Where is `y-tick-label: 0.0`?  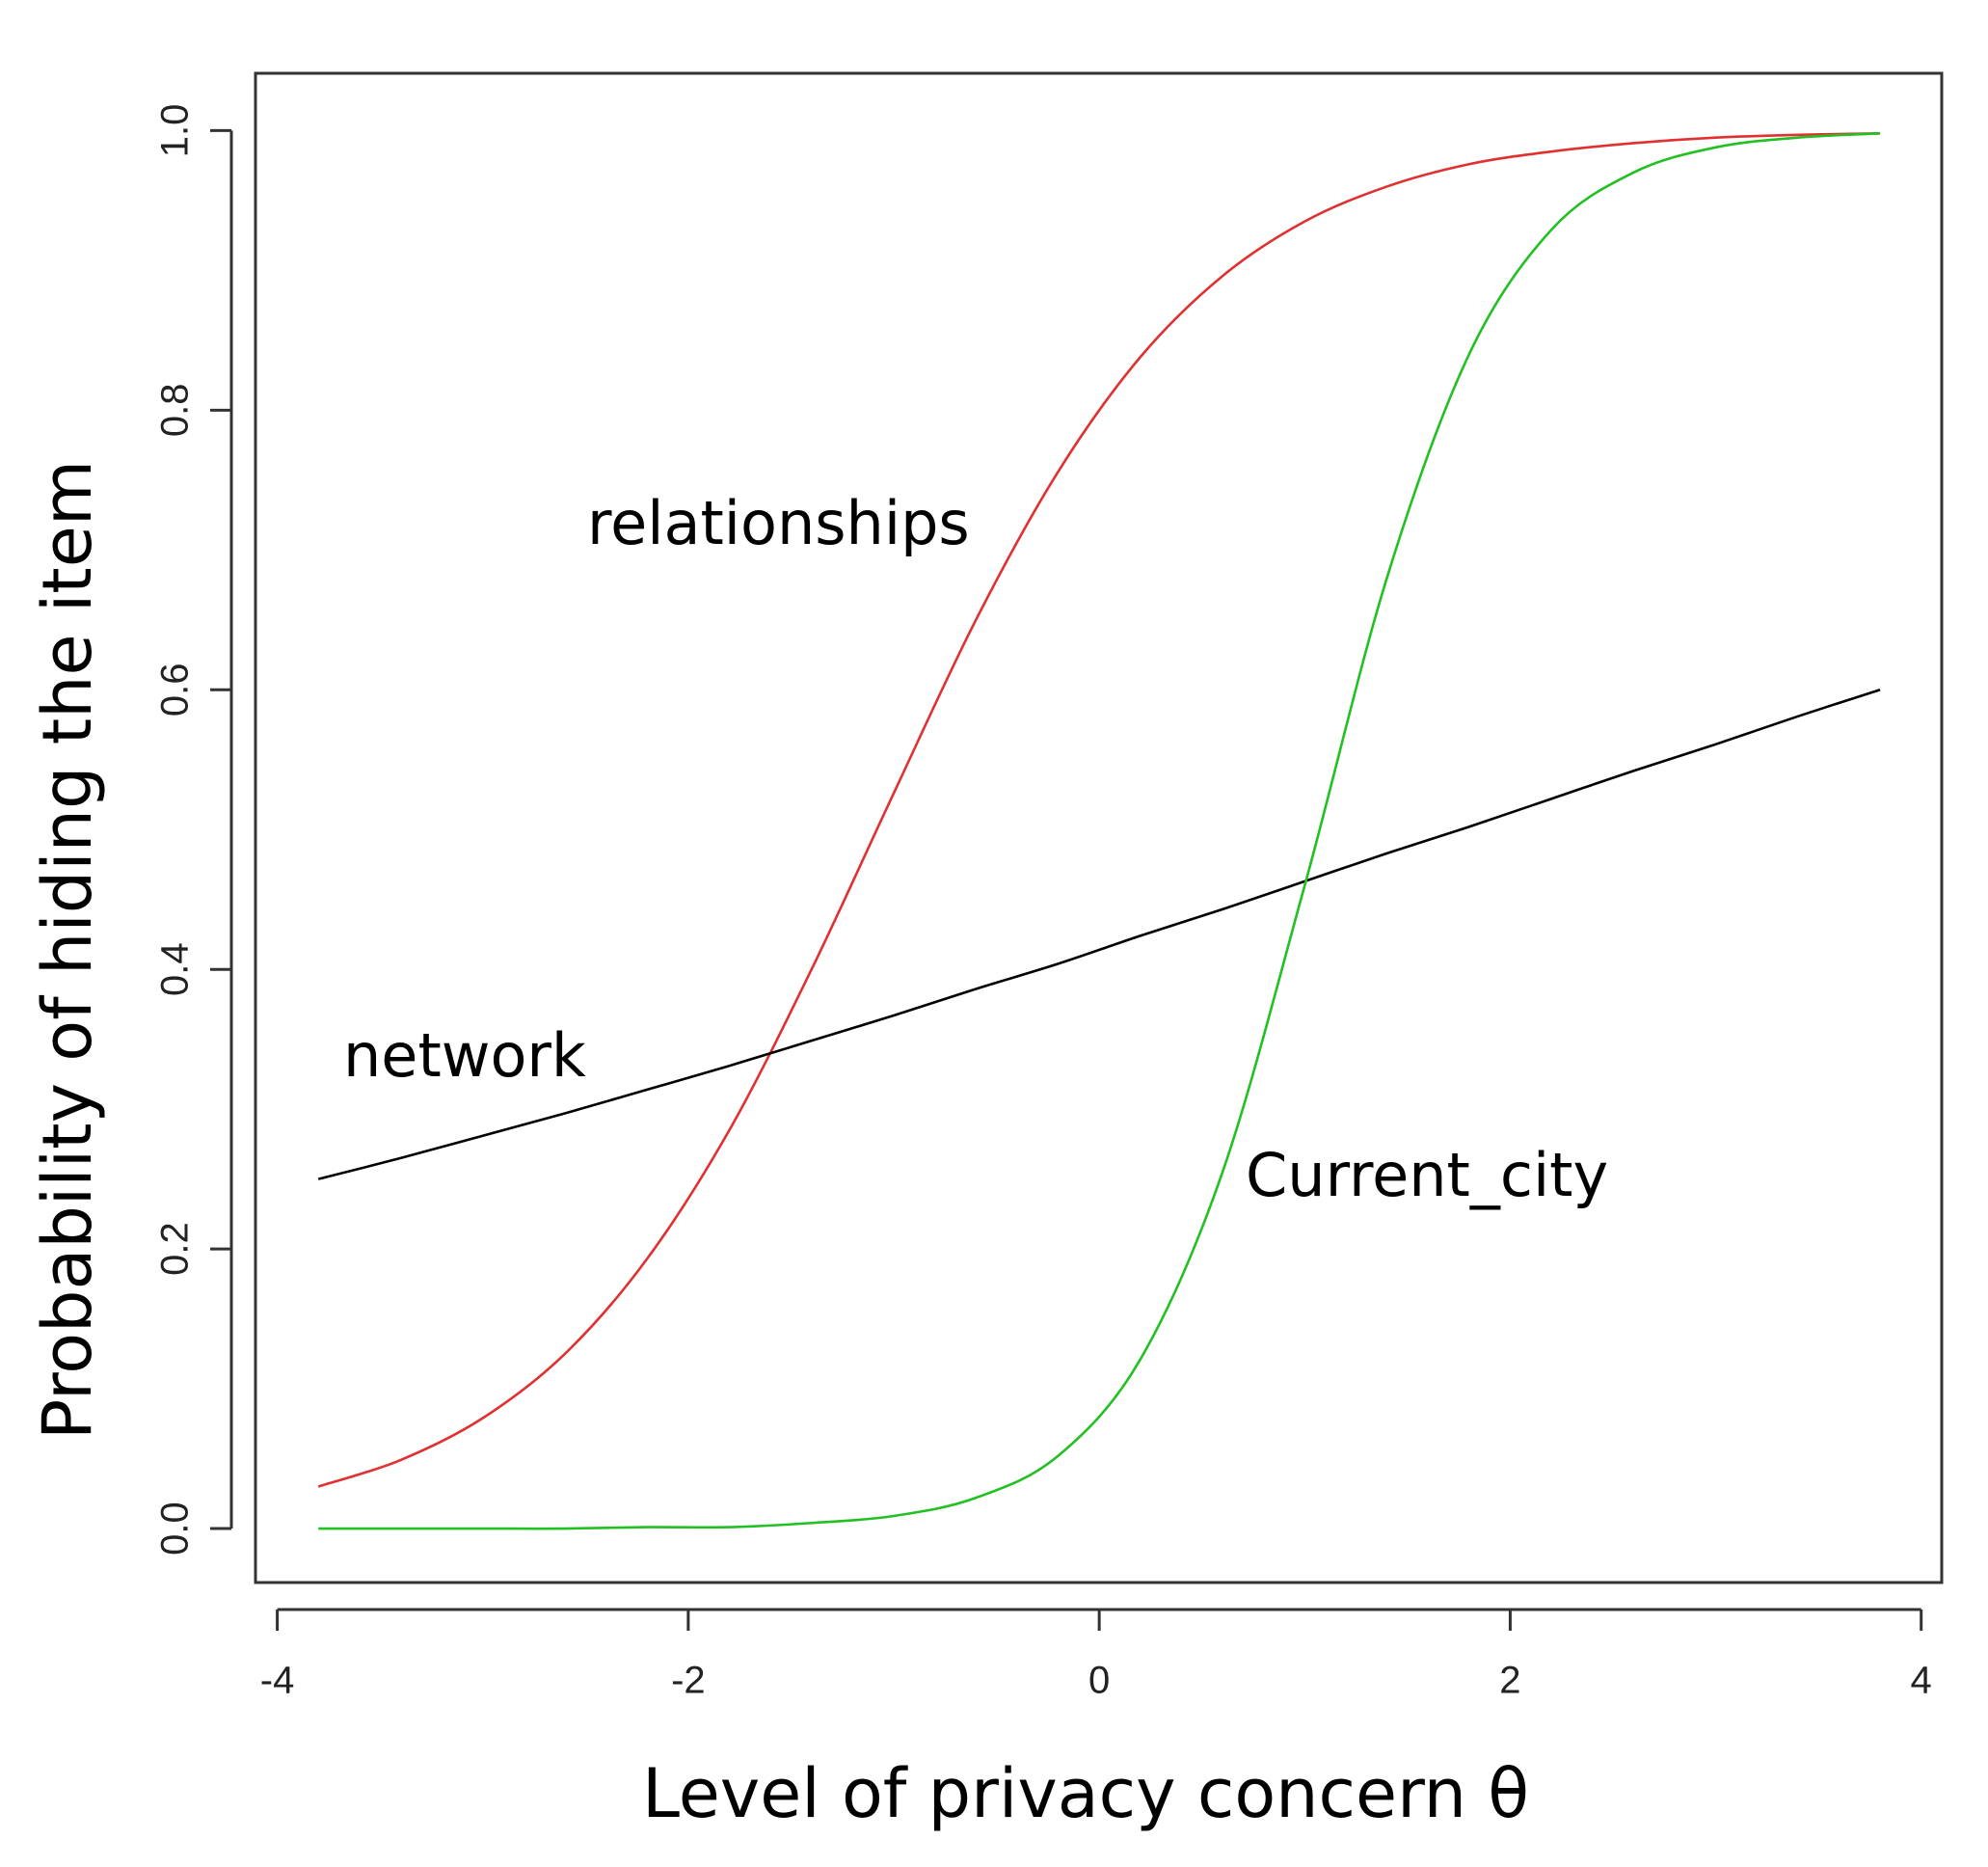 y-tick-label: 0.0 is located at coordinates (175, 1529).